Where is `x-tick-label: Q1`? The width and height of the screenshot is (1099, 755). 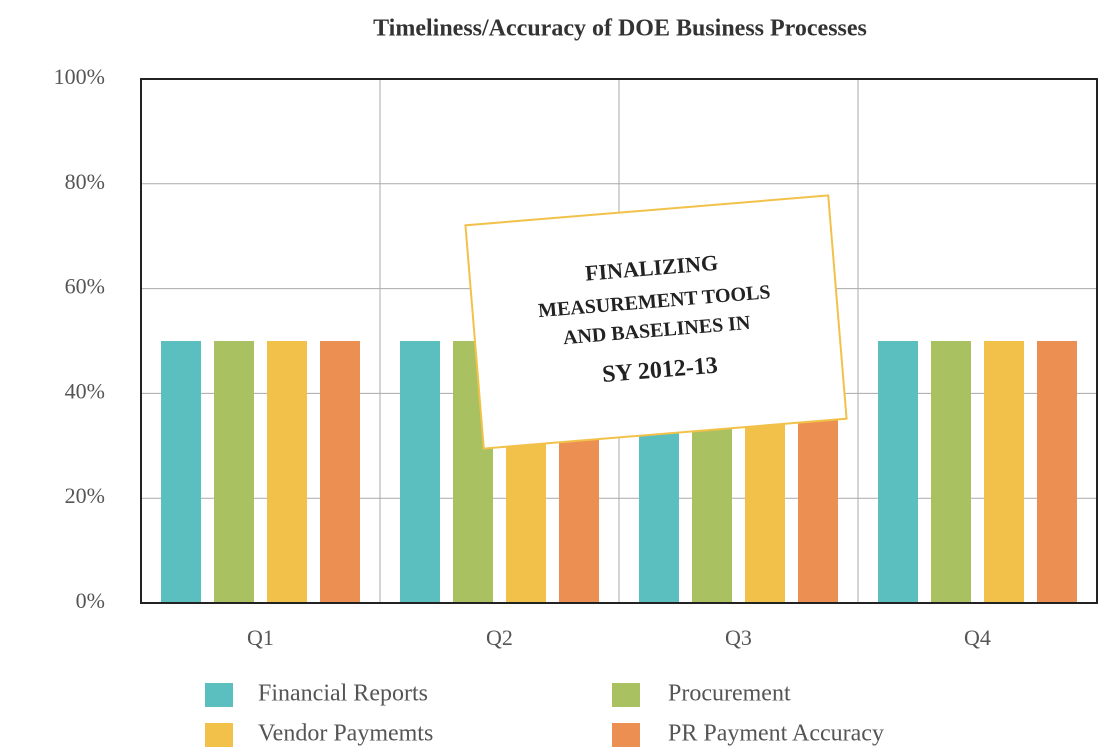 x-tick-label: Q1 is located at coordinates (260, 637).